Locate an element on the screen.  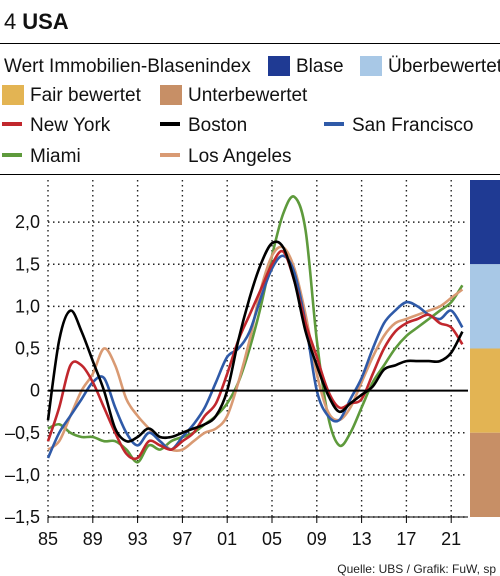
legend-san-francisco: San Francisco is located at coordinates (398, 126).